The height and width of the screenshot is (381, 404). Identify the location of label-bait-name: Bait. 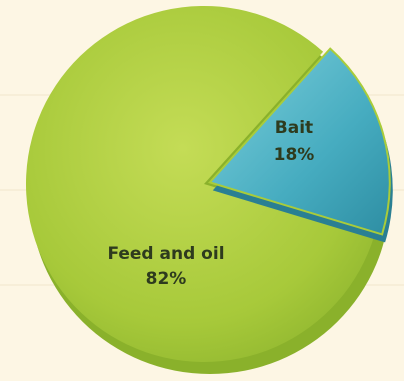
(294, 128).